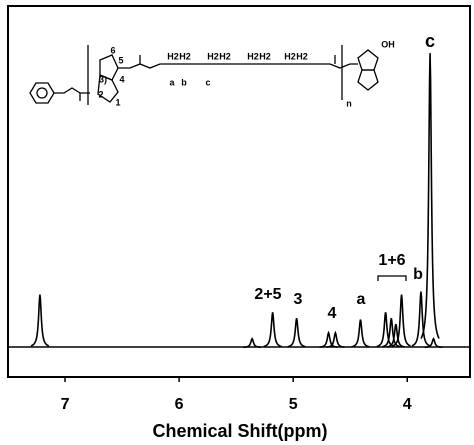  I want to click on peak-annotation: 4, so click(332, 313).